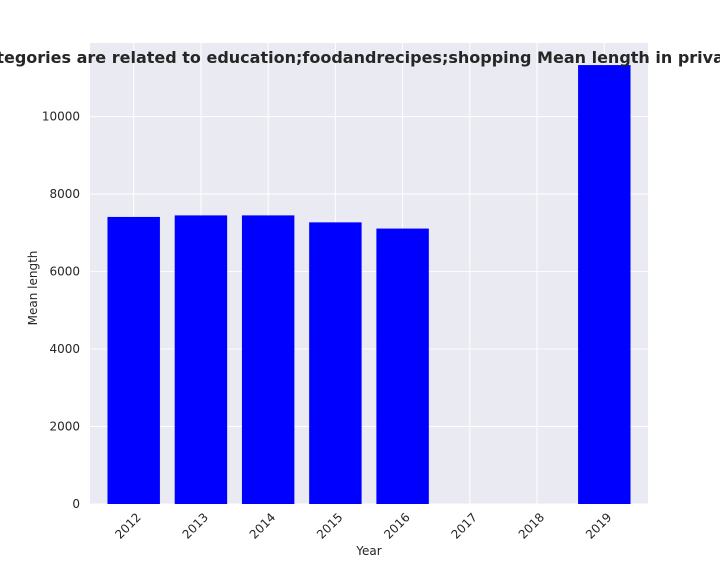  Describe the element at coordinates (64, 272) in the screenshot. I see `y-tick-label: 6000` at that location.